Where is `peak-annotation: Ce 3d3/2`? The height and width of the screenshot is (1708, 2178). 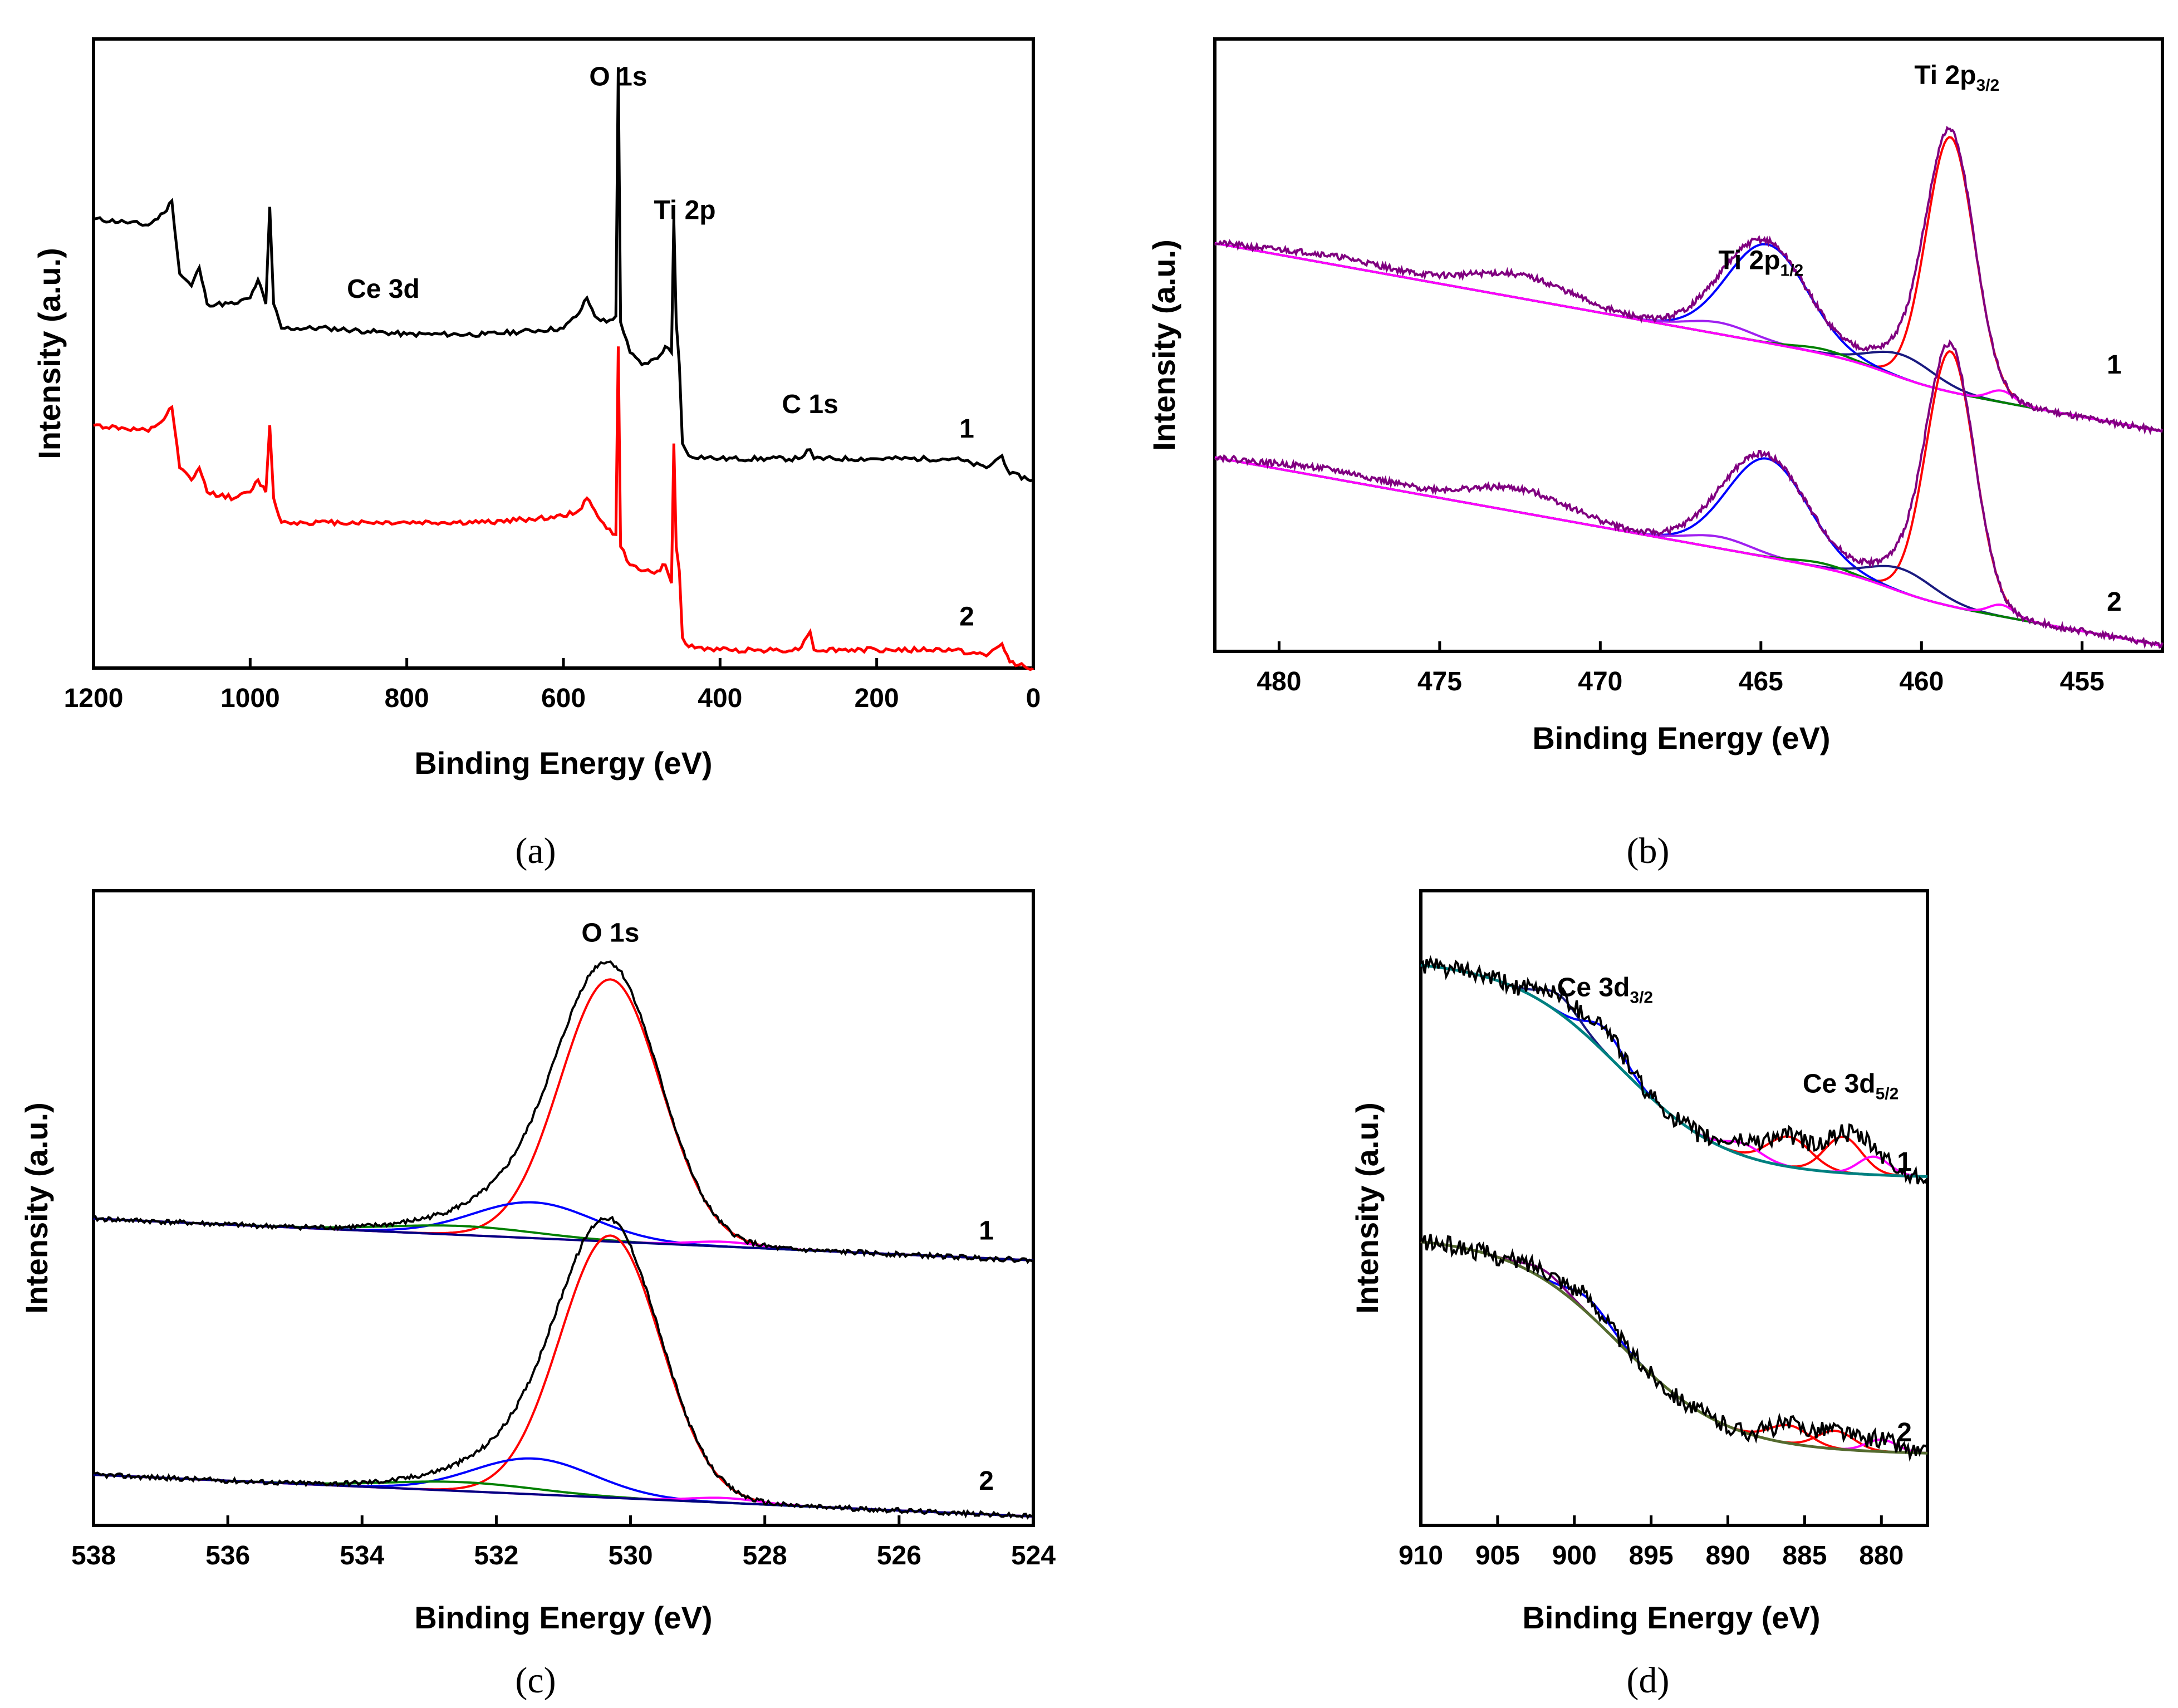
peak-annotation: Ce 3d3/2 is located at coordinates (1605, 990).